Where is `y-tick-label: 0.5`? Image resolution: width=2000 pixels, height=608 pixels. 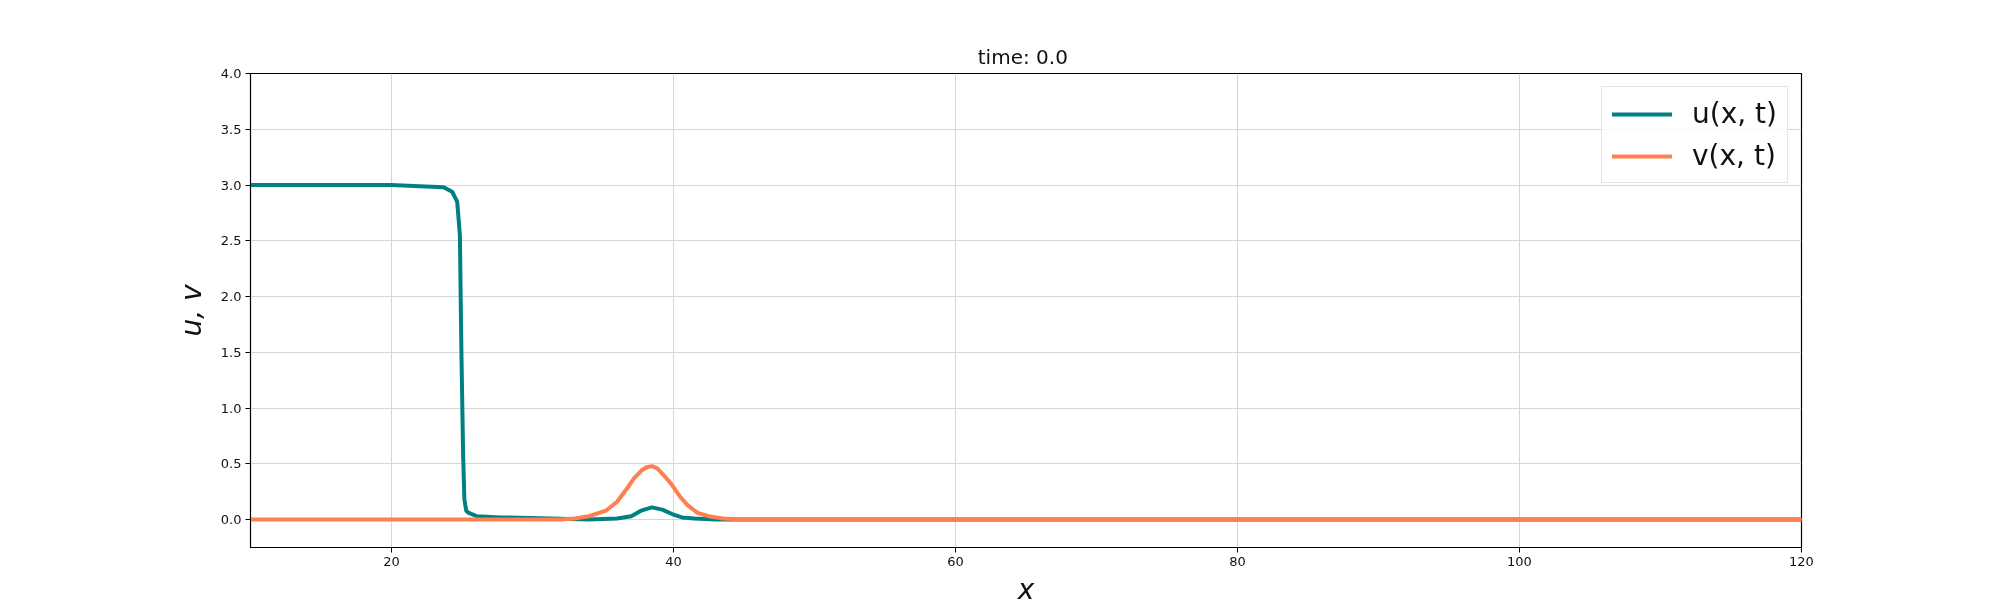
y-tick-label: 0.5 is located at coordinates (231, 464).